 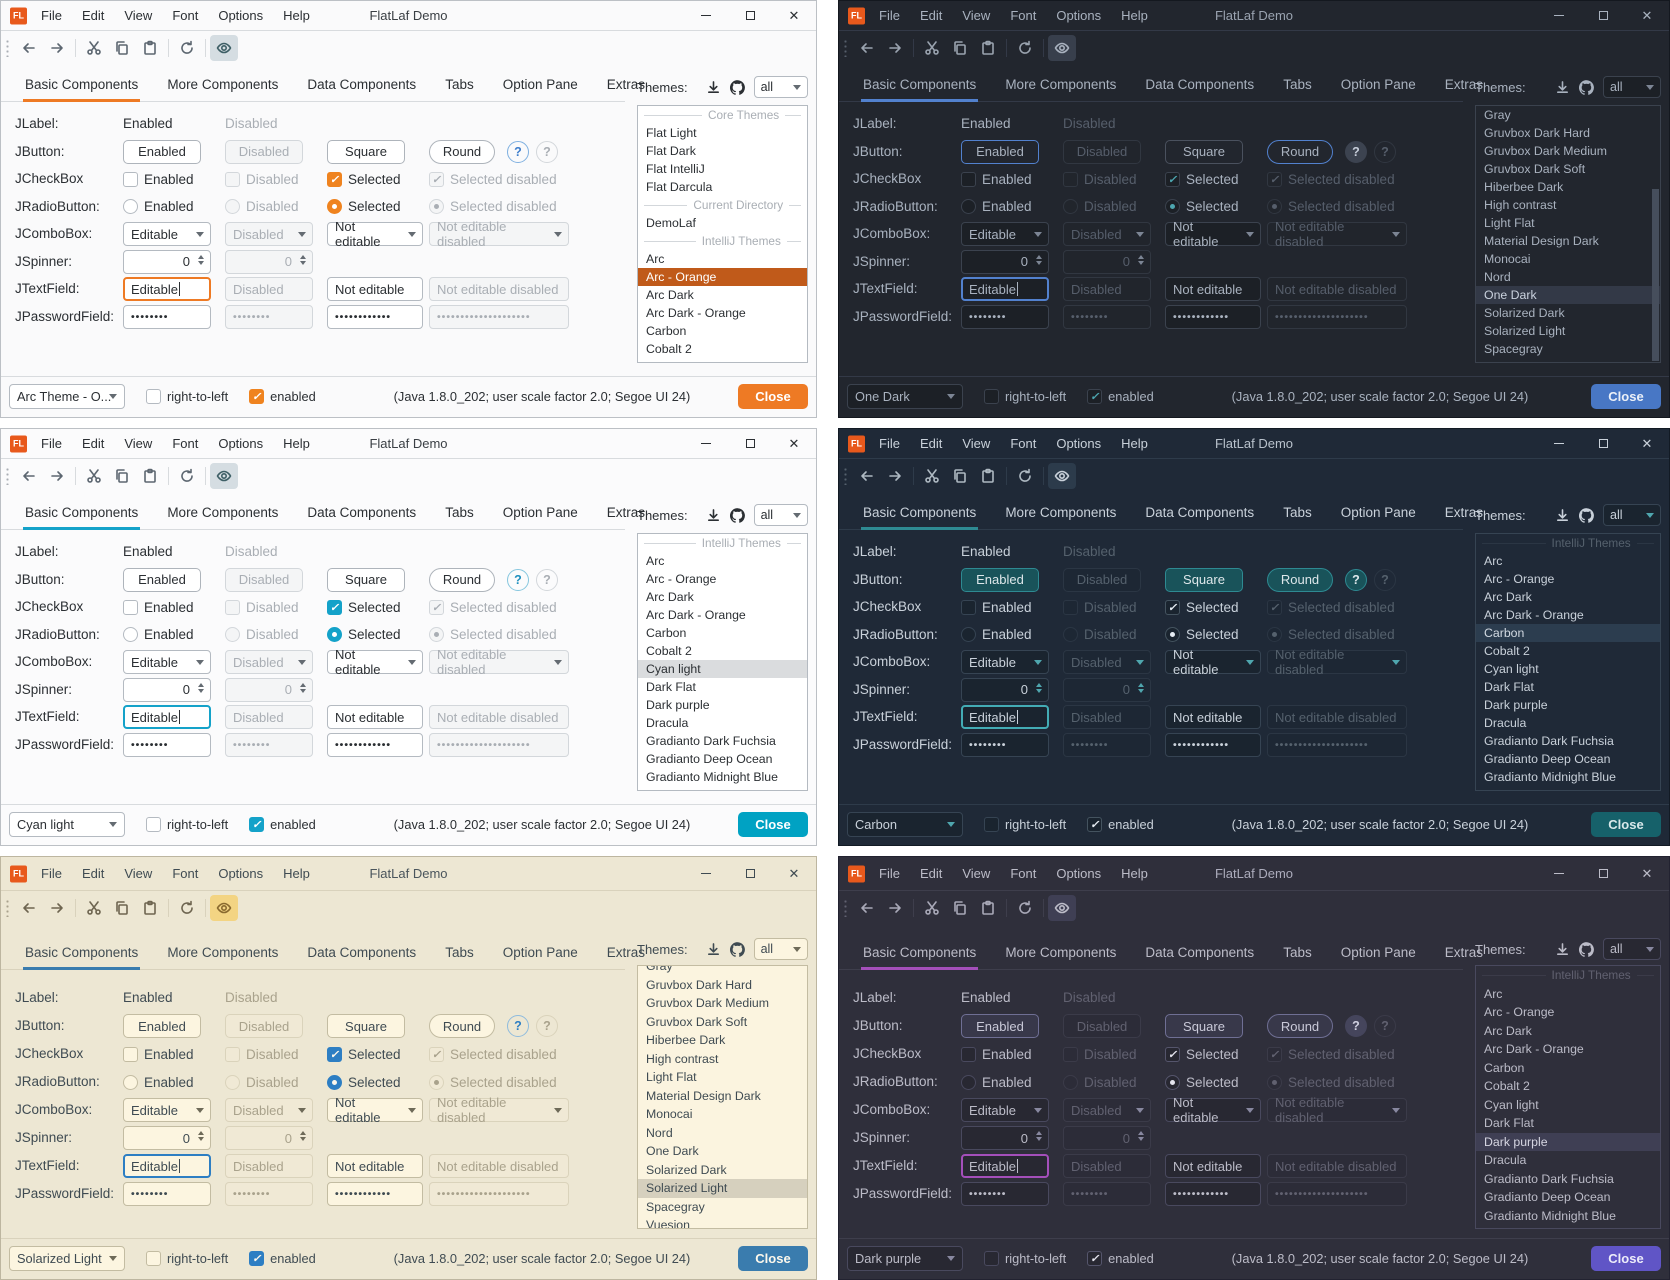 I want to click on toolbar-grip, so click(x=7, y=908).